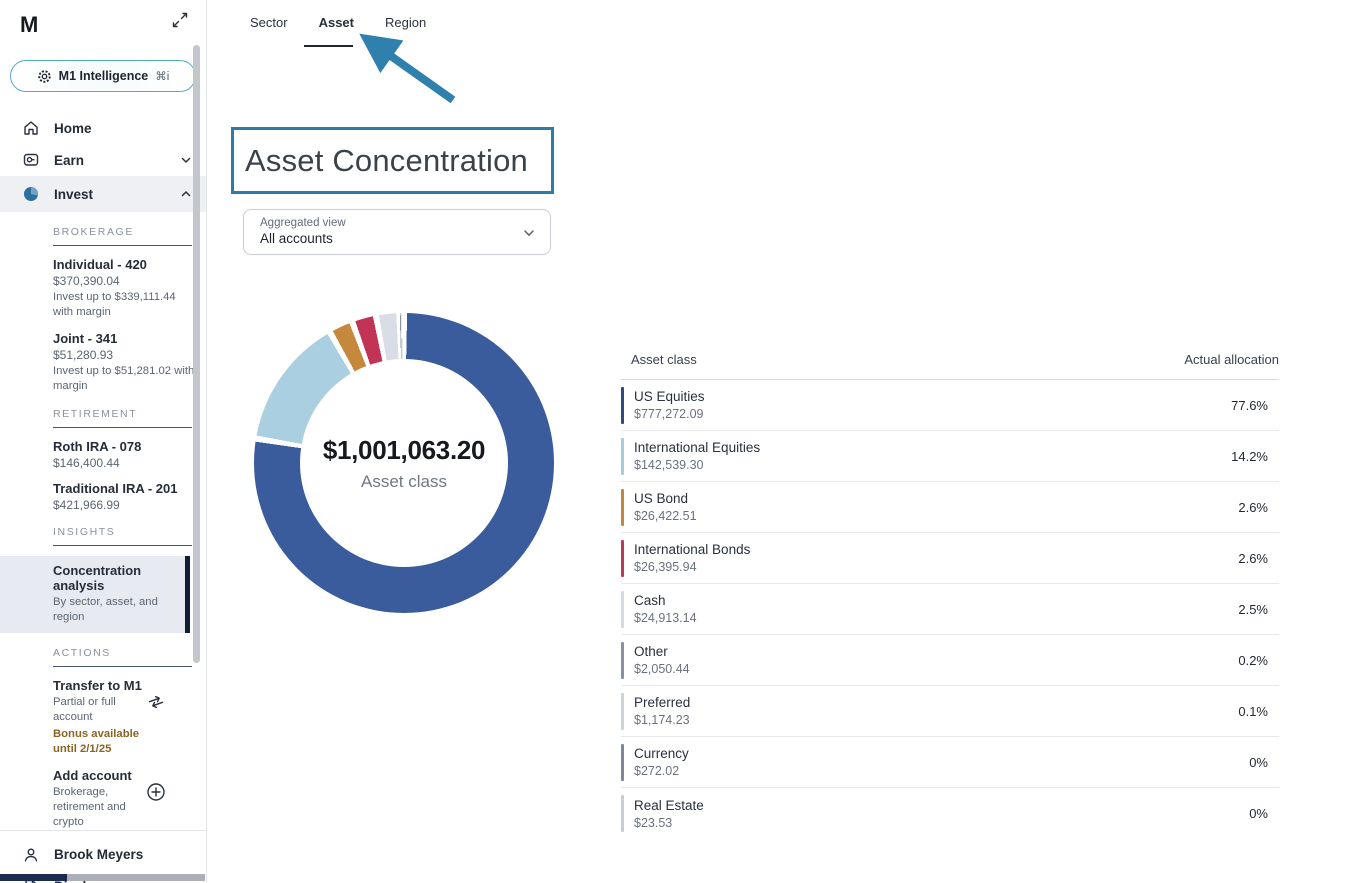  Describe the element at coordinates (31, 194) in the screenshot. I see `invest-pie-icon` at that location.